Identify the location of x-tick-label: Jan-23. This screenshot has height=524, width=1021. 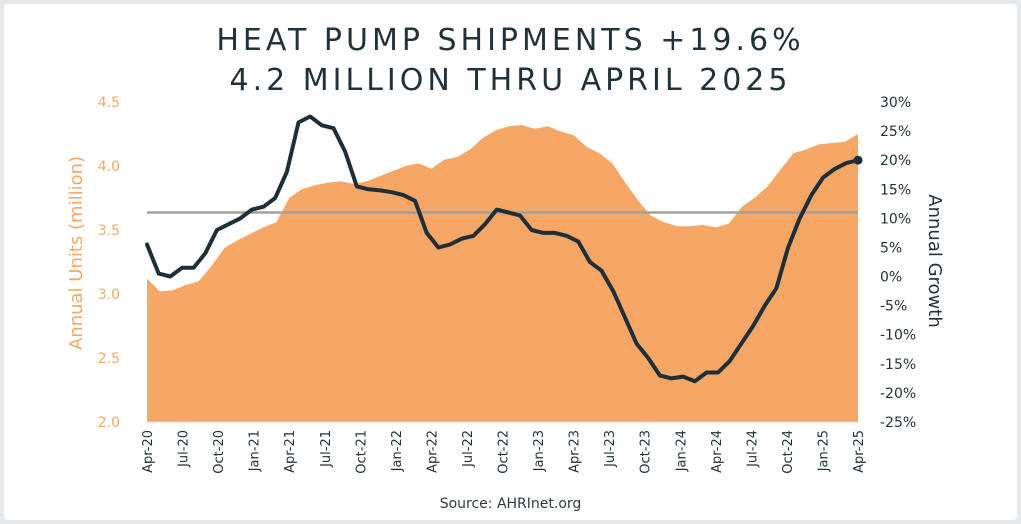
(539, 451).